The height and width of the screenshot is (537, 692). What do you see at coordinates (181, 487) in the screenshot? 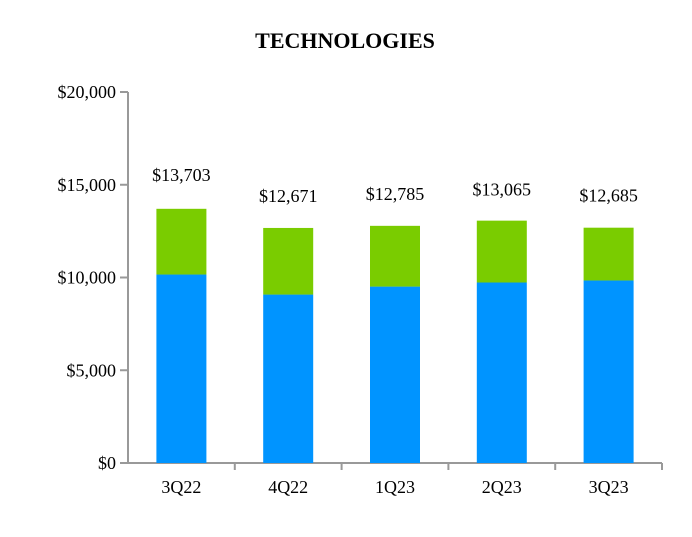
I see `x-tick-label: 3Q22` at bounding box center [181, 487].